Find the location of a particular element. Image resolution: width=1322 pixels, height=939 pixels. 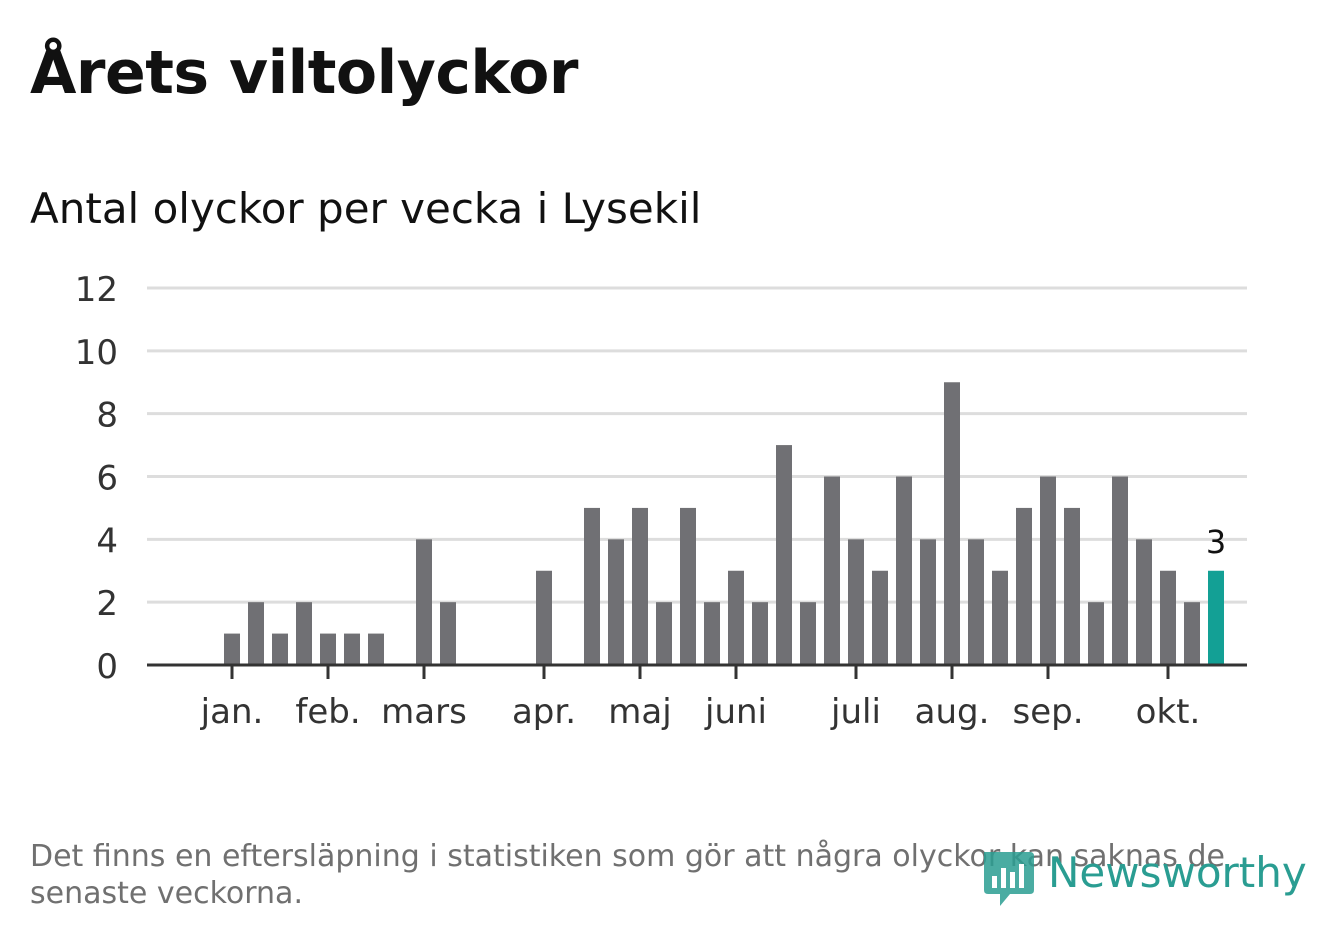

x-tick-label: okt. is located at coordinates (1168, 712).